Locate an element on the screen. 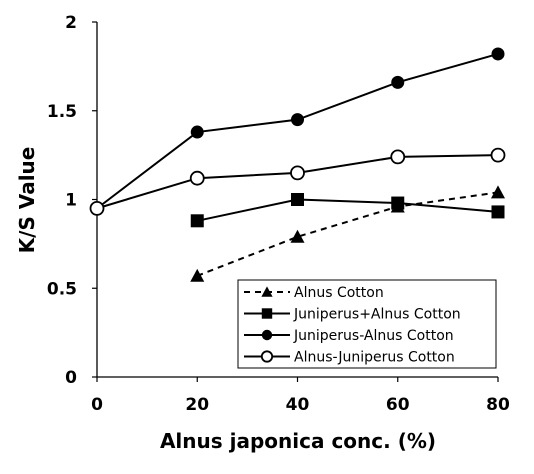 The width and height of the screenshot is (534, 474). series-triangle is located at coordinates (347, 233).